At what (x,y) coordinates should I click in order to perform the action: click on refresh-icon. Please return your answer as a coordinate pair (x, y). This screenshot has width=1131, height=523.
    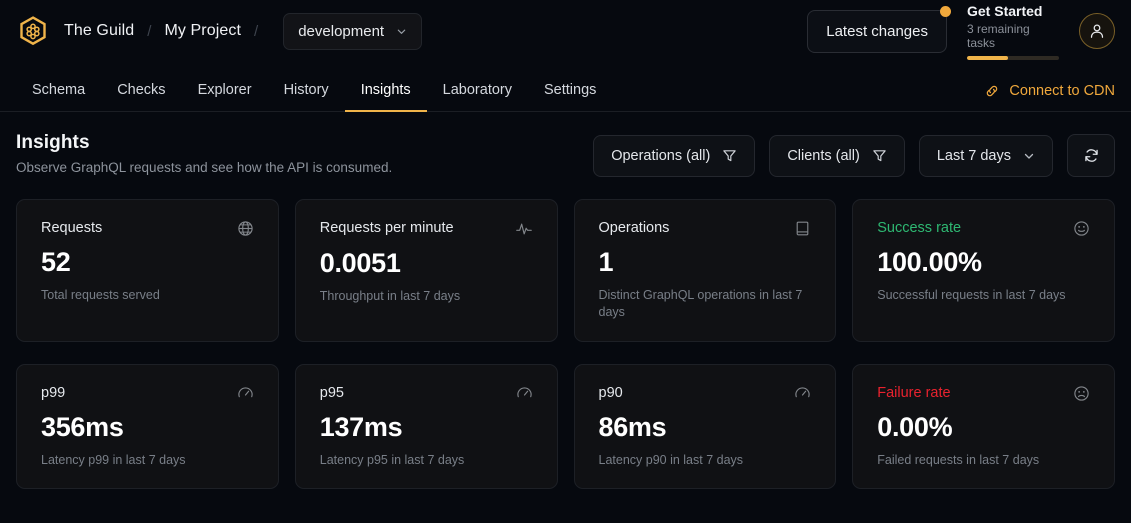
    Looking at the image, I should click on (1091, 155).